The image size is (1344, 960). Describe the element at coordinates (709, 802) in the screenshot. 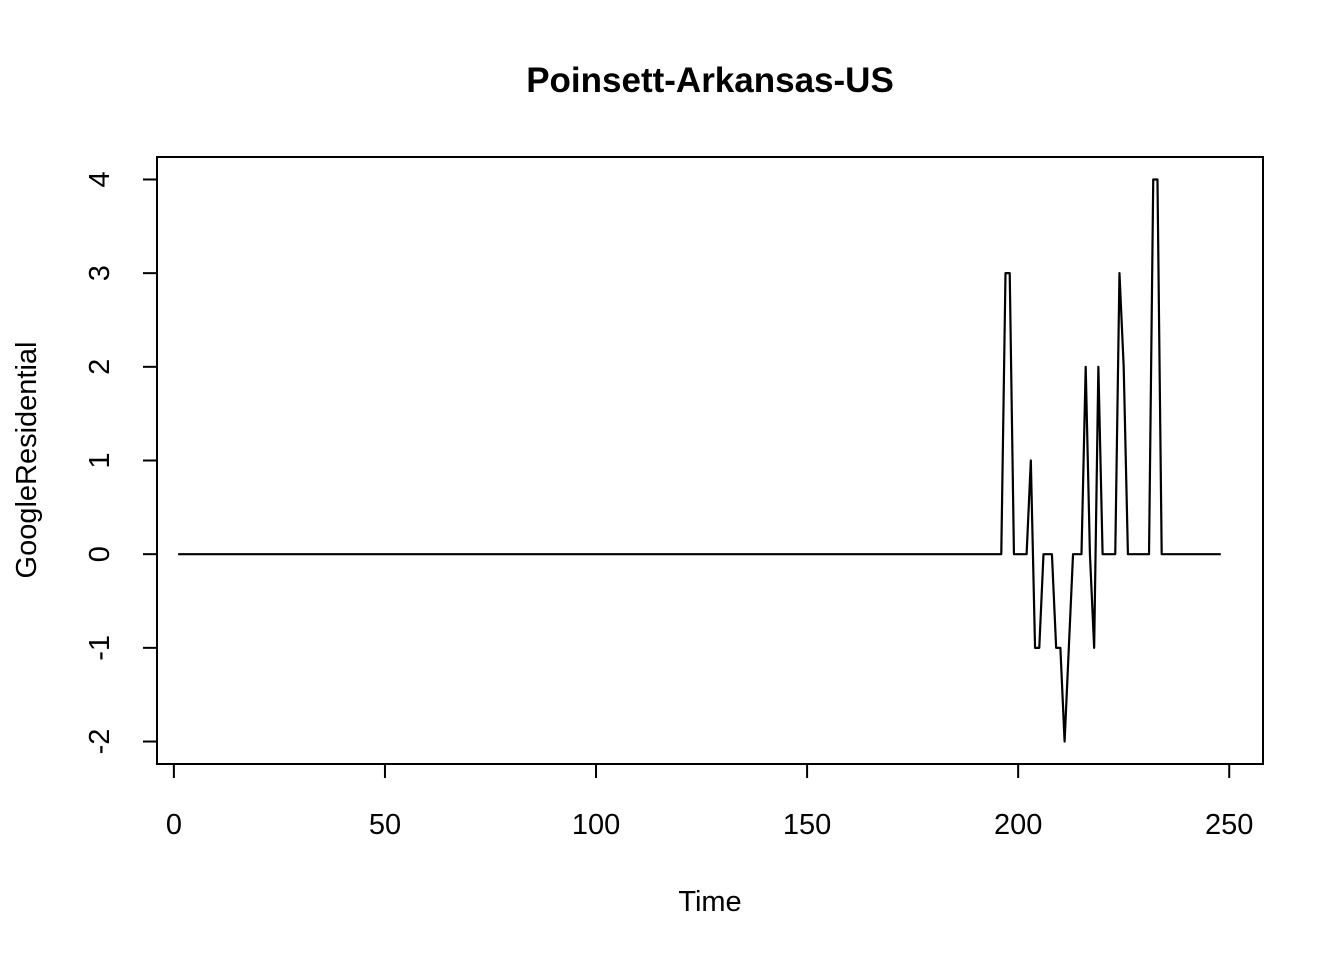

I see `x-axis: 0 50 100 150 200 250` at that location.